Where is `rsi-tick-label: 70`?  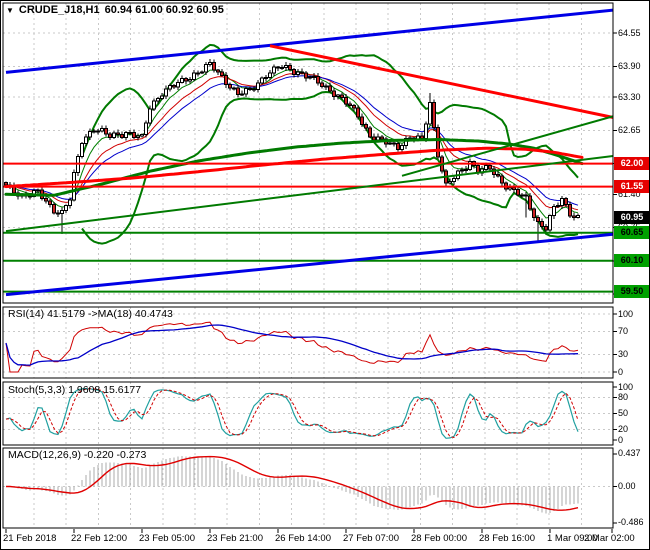
rsi-tick-label: 70 is located at coordinates (623, 330).